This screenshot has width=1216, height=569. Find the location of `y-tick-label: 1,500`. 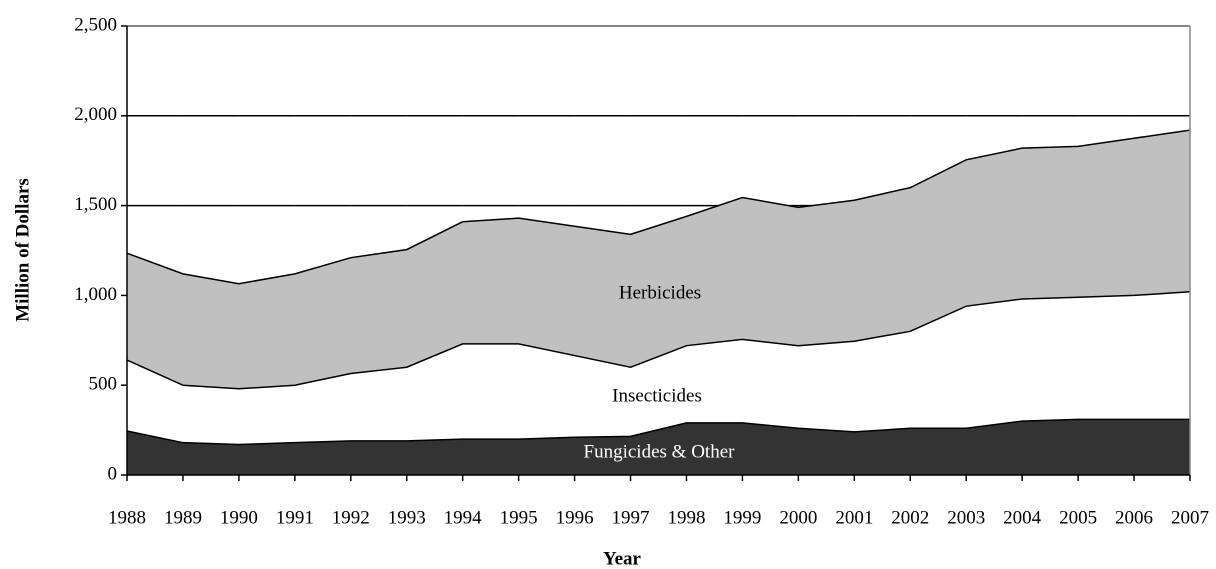

y-tick-label: 1,500 is located at coordinates (95, 204).